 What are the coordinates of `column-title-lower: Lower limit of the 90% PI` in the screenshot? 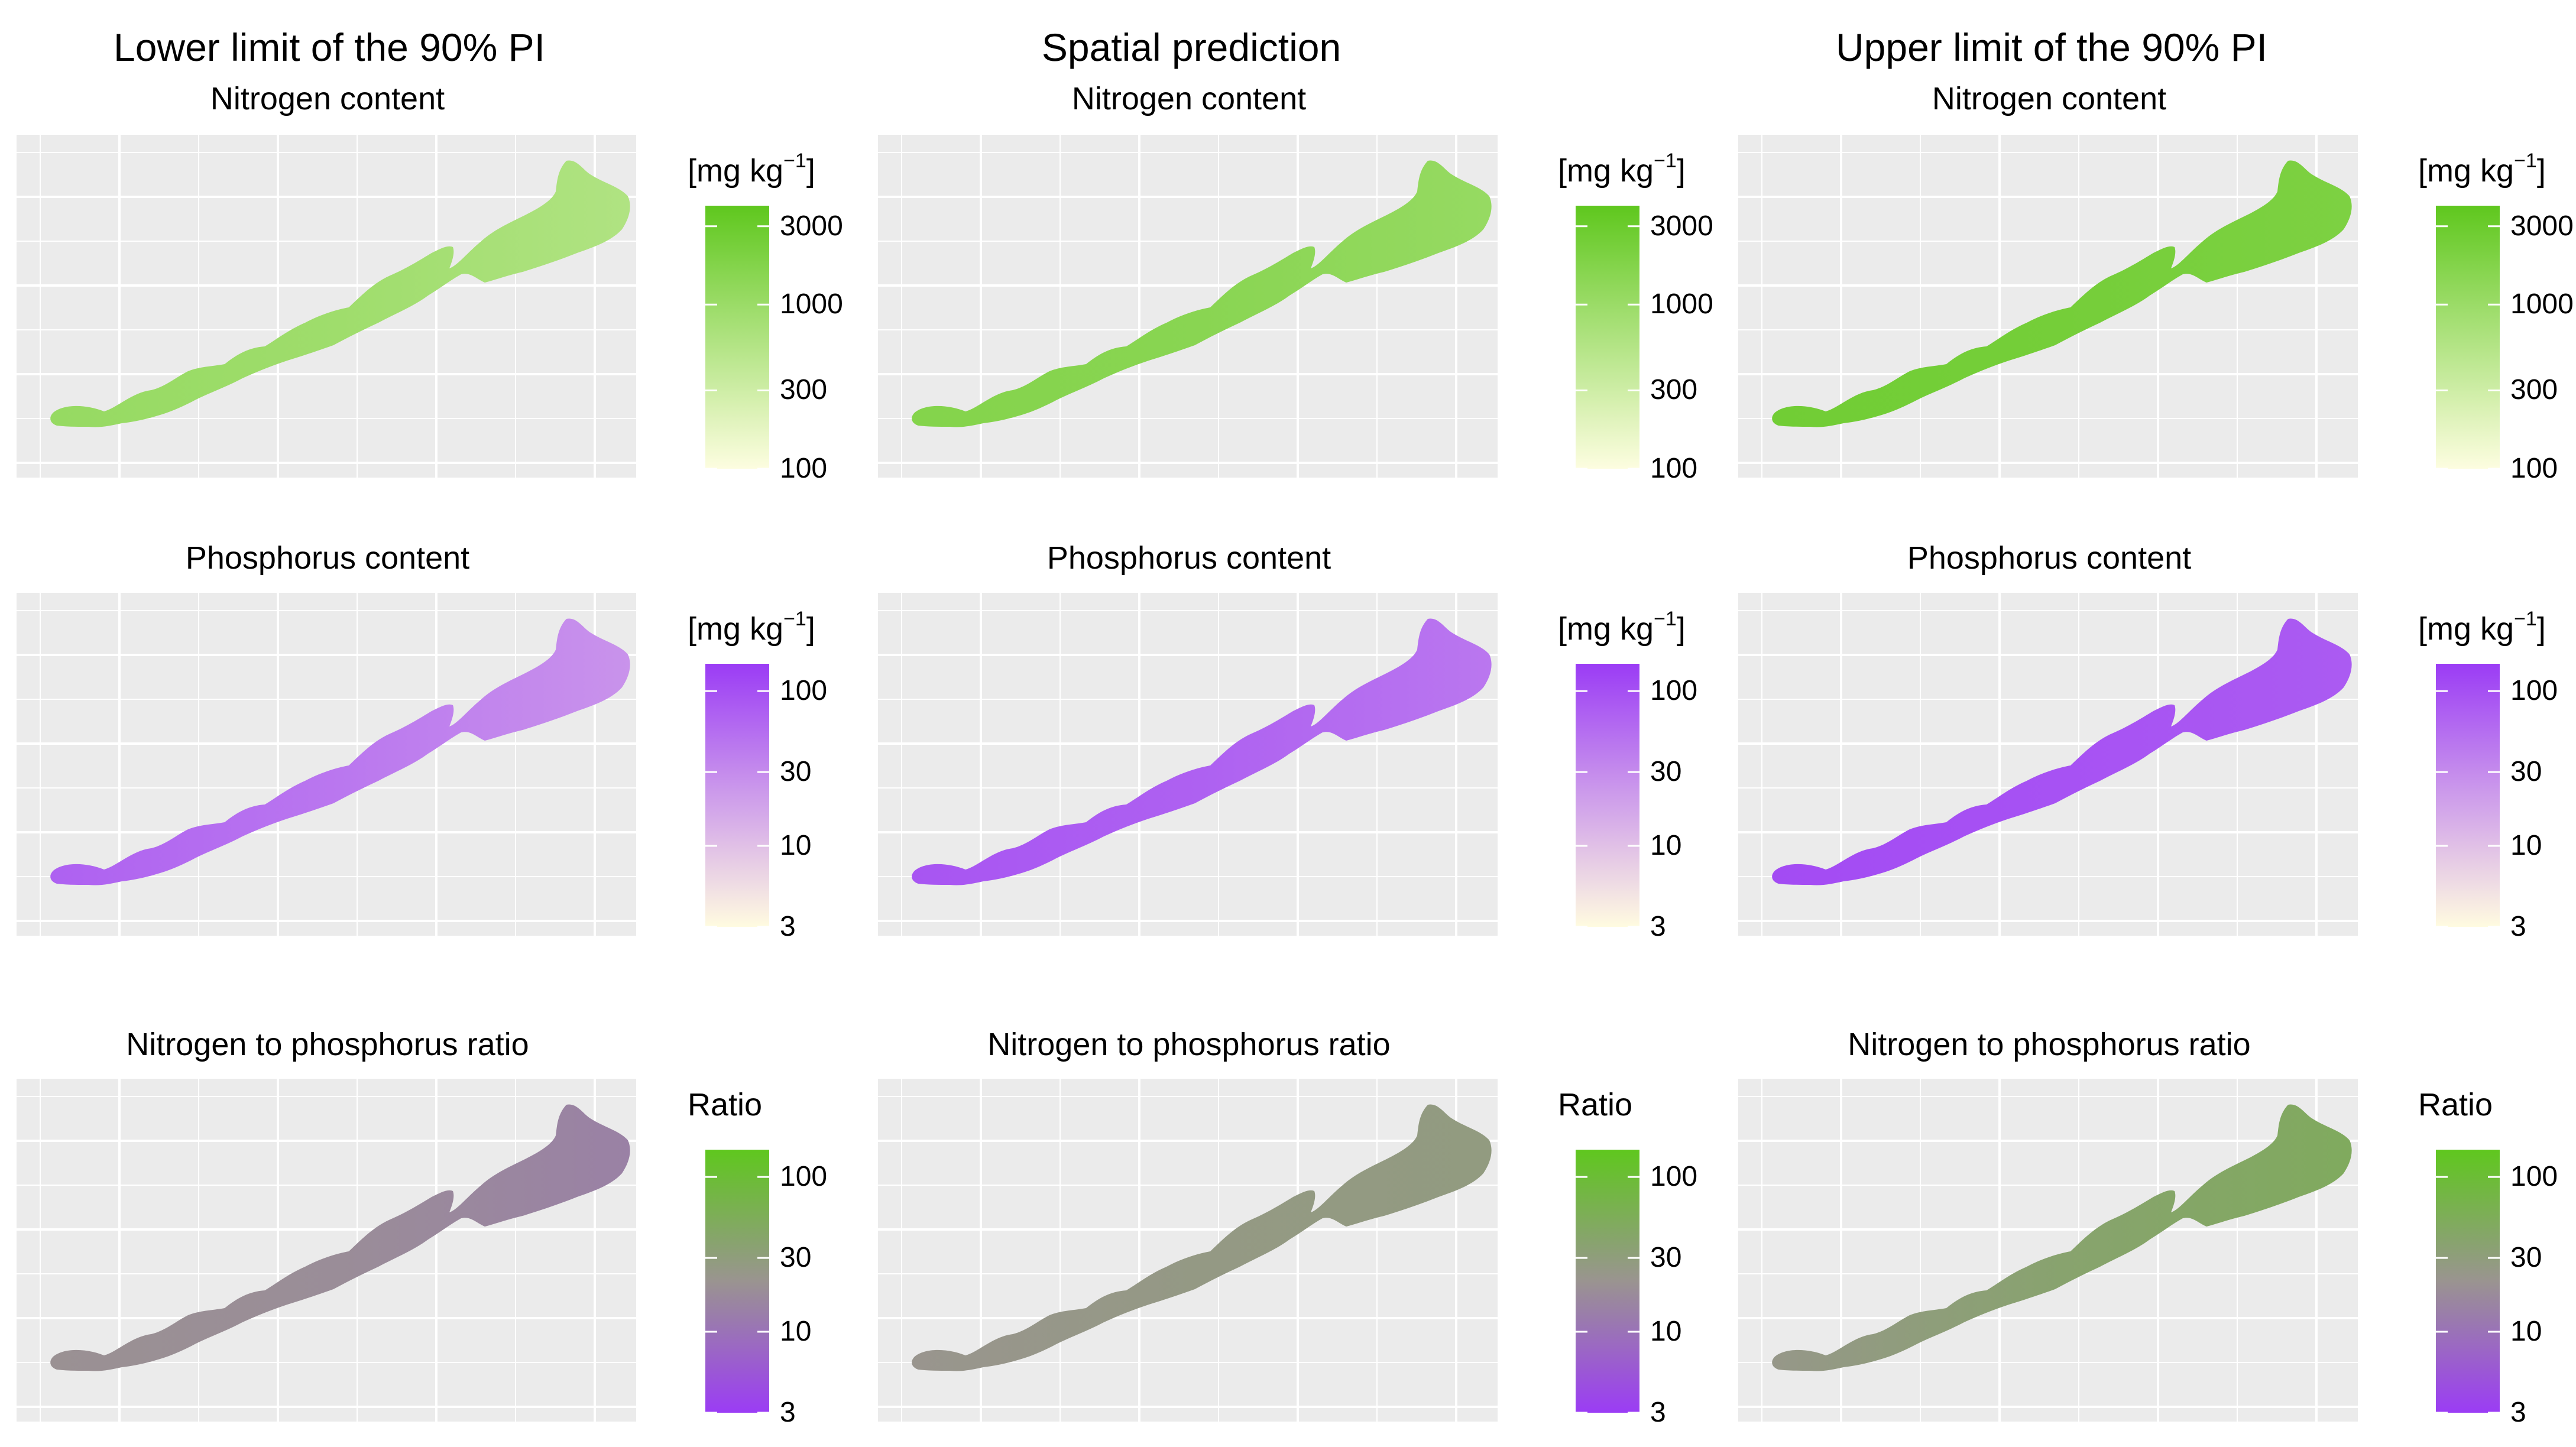 It's located at (329, 47).